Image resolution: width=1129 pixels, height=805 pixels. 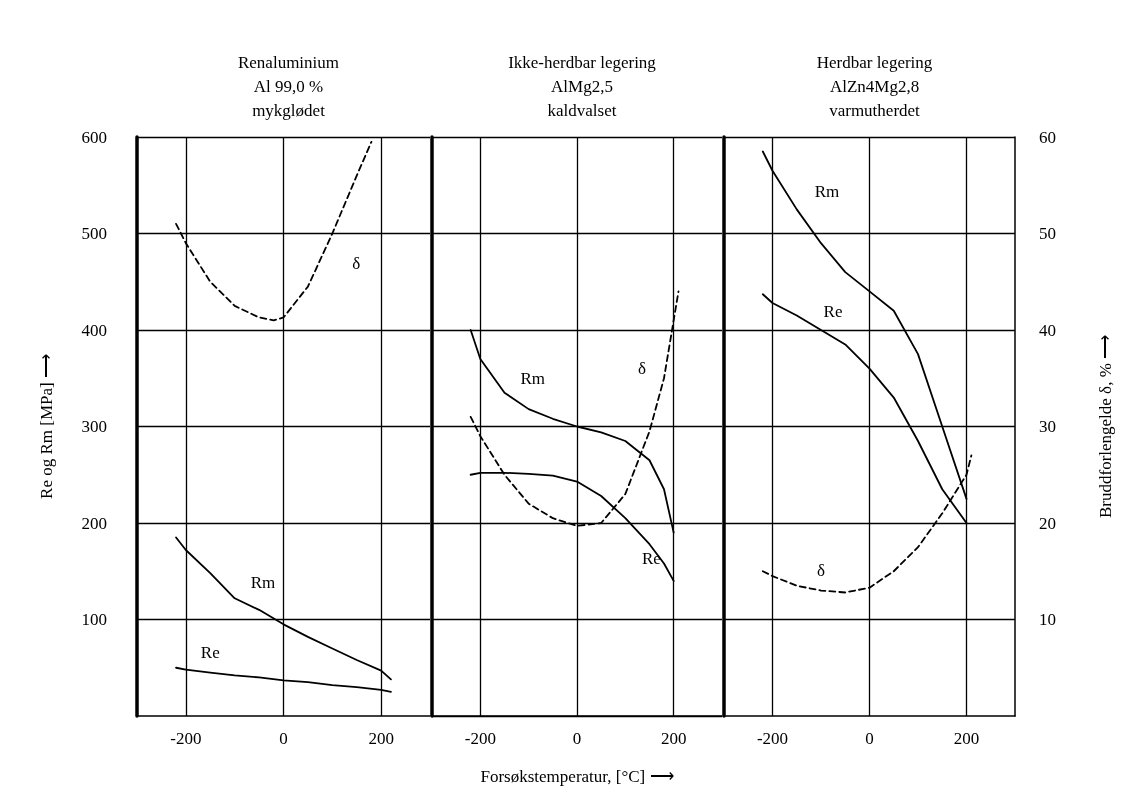 I want to click on y-tick-label: 600, so click(x=94, y=137).